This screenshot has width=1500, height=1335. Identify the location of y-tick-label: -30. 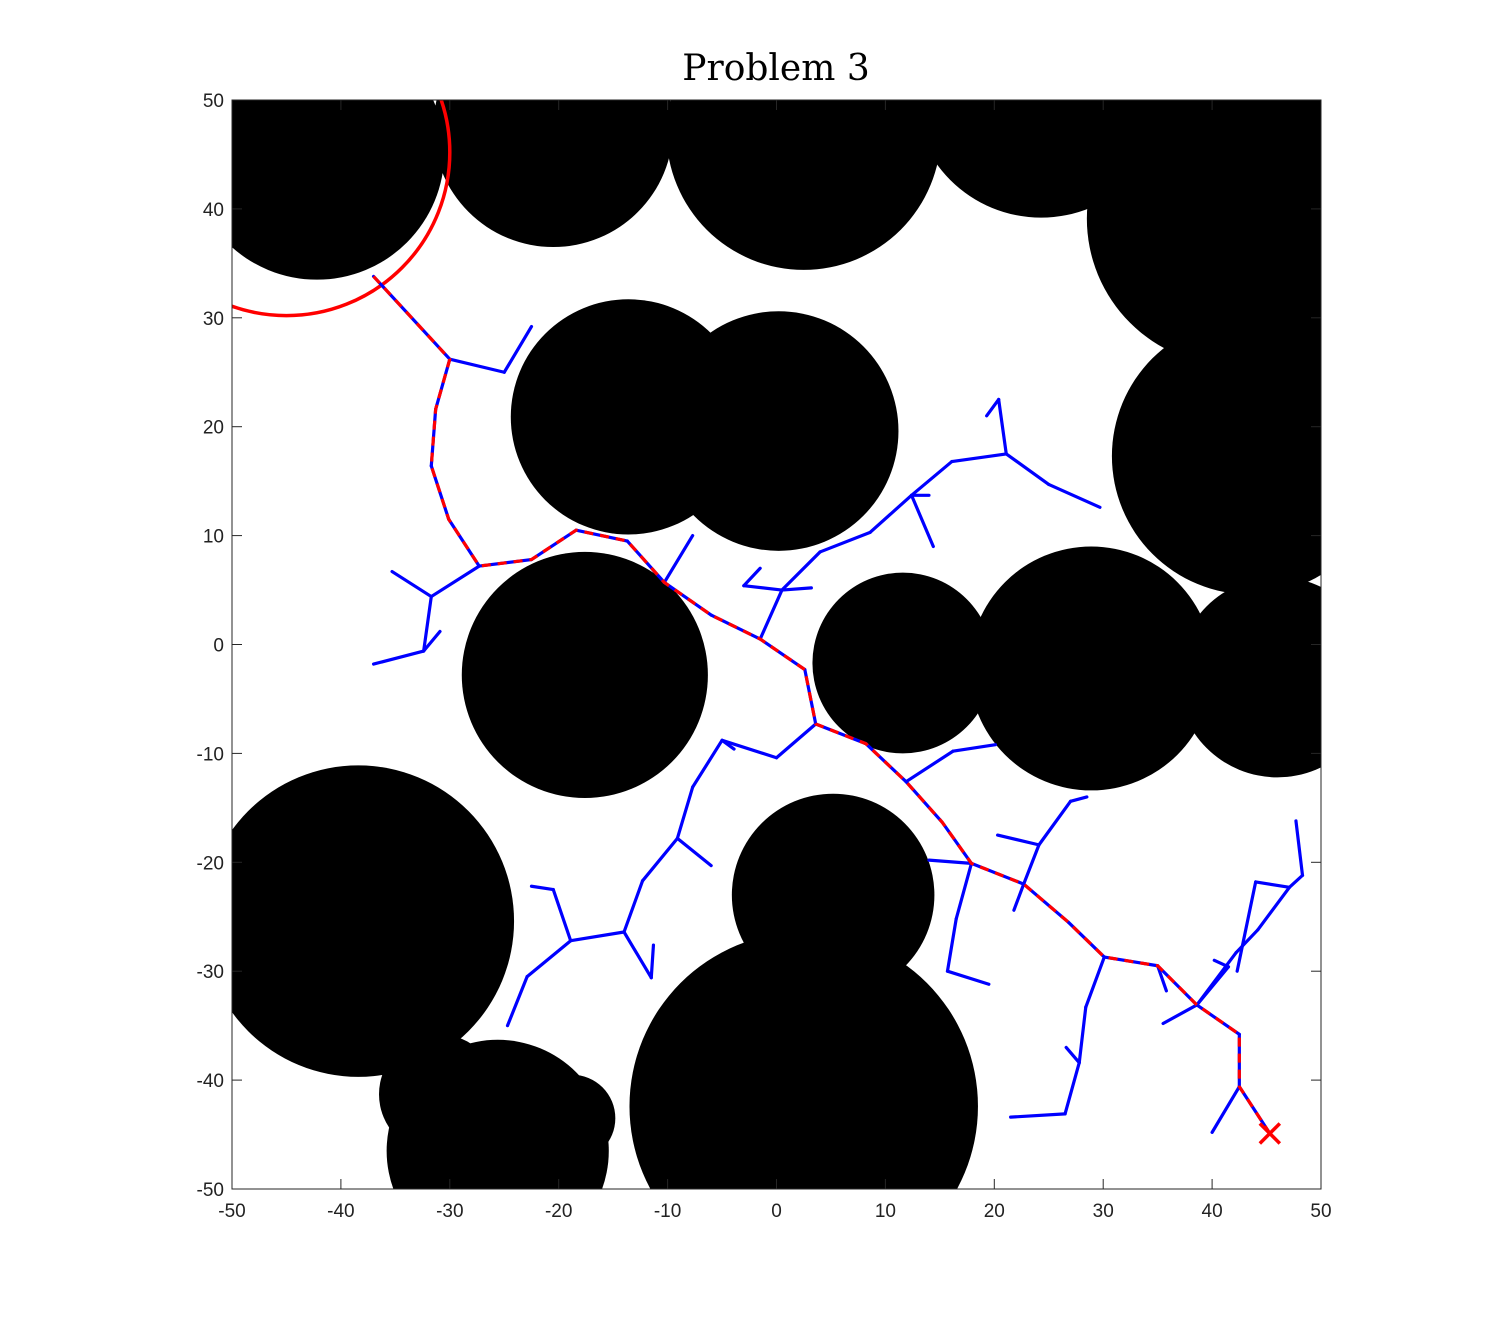
(210, 972).